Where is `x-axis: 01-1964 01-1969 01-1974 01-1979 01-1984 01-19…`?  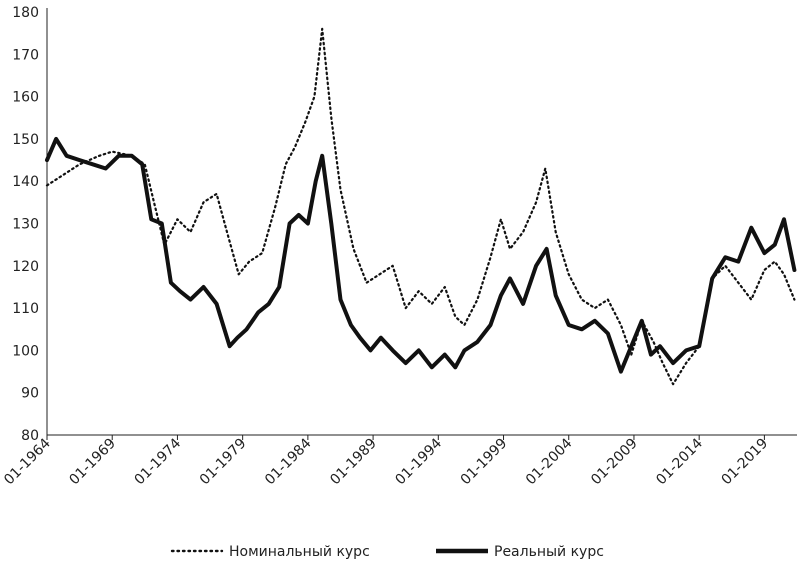
x-axis: 01-1964 01-1969 01-1974 01-1979 01-1984 01-19… is located at coordinates (399, 461).